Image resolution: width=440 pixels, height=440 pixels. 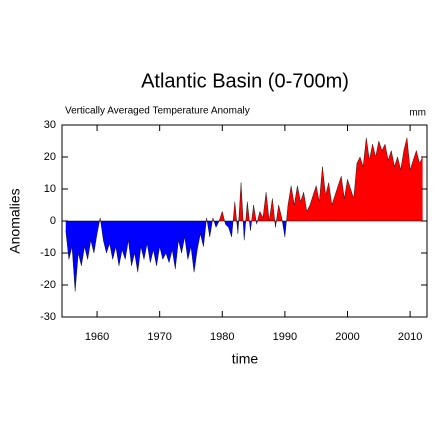 I want to click on subtitle: Vertically Averaged Temperature Anomaly, so click(x=157, y=111).